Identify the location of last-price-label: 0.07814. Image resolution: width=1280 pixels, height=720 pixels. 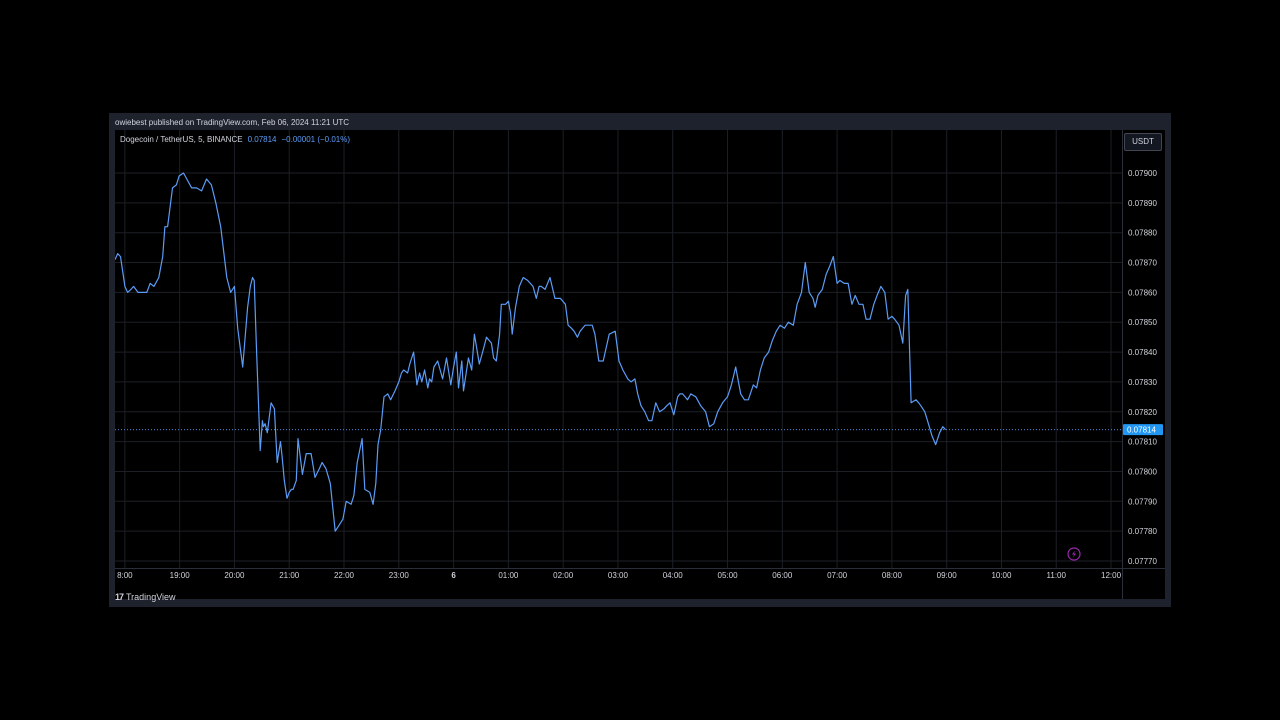
(1143, 430).